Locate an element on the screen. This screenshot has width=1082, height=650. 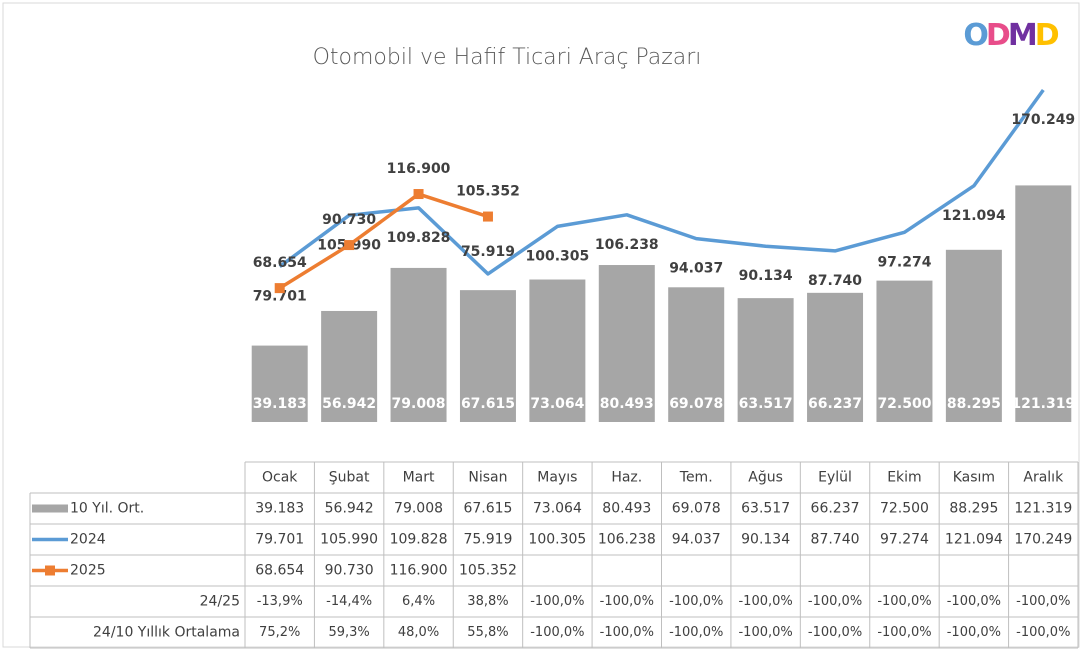
table-cell: 88.295 is located at coordinates (973, 509).